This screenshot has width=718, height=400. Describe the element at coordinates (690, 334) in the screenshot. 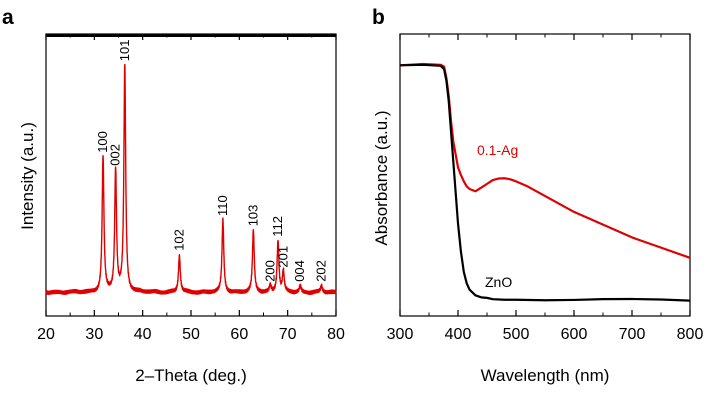

I see `x-tick-label: 800` at that location.